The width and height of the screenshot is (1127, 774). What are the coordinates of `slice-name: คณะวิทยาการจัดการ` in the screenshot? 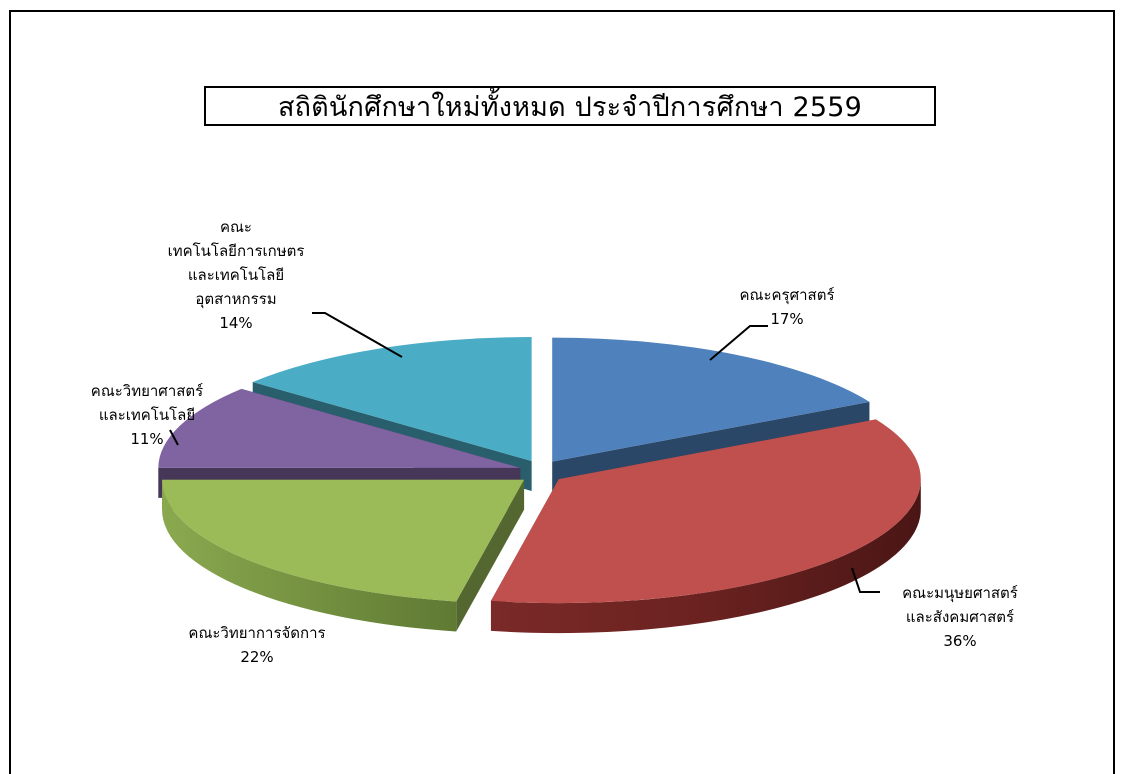 It's located at (256, 633).